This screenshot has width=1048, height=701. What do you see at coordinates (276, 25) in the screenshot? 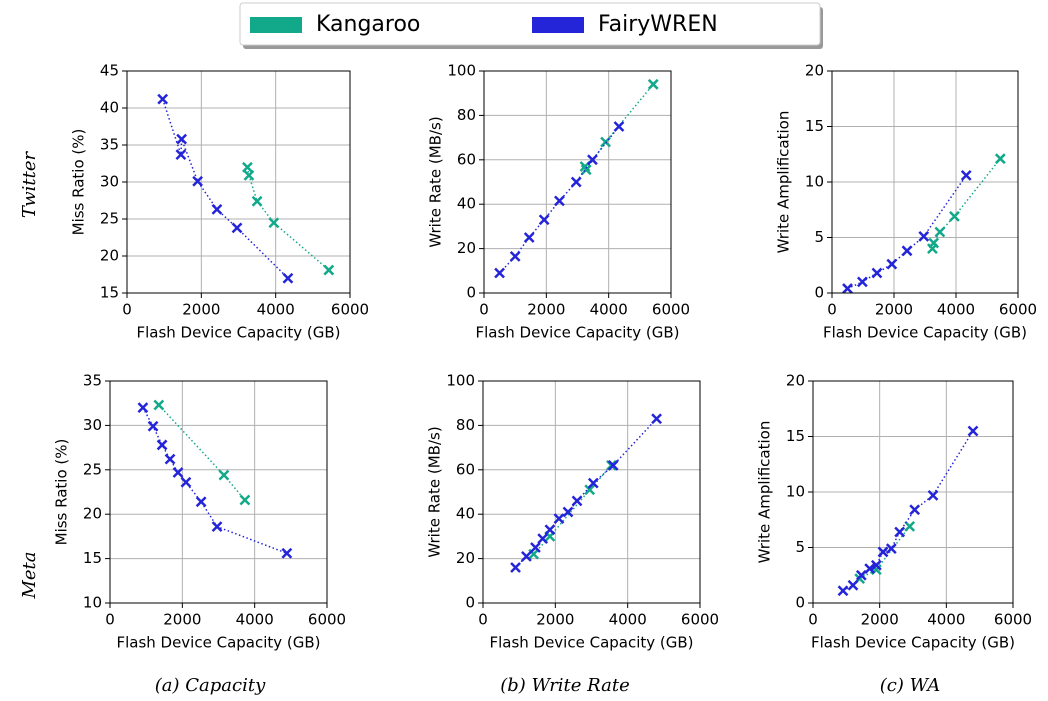
I see `legend-swatch` at bounding box center [276, 25].